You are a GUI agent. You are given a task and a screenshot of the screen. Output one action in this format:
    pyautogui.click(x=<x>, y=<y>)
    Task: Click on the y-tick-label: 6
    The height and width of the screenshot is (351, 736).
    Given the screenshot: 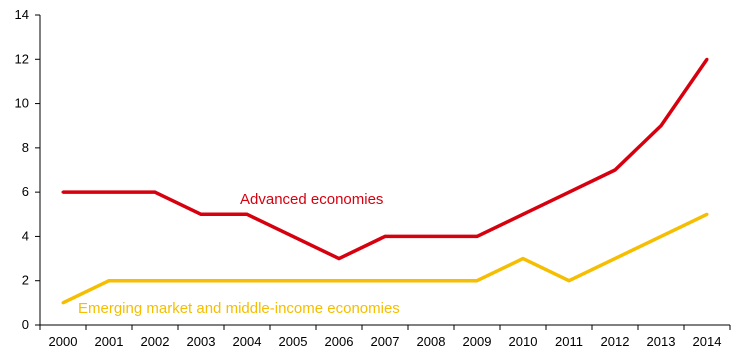 What is the action you would take?
    pyautogui.click(x=25, y=191)
    